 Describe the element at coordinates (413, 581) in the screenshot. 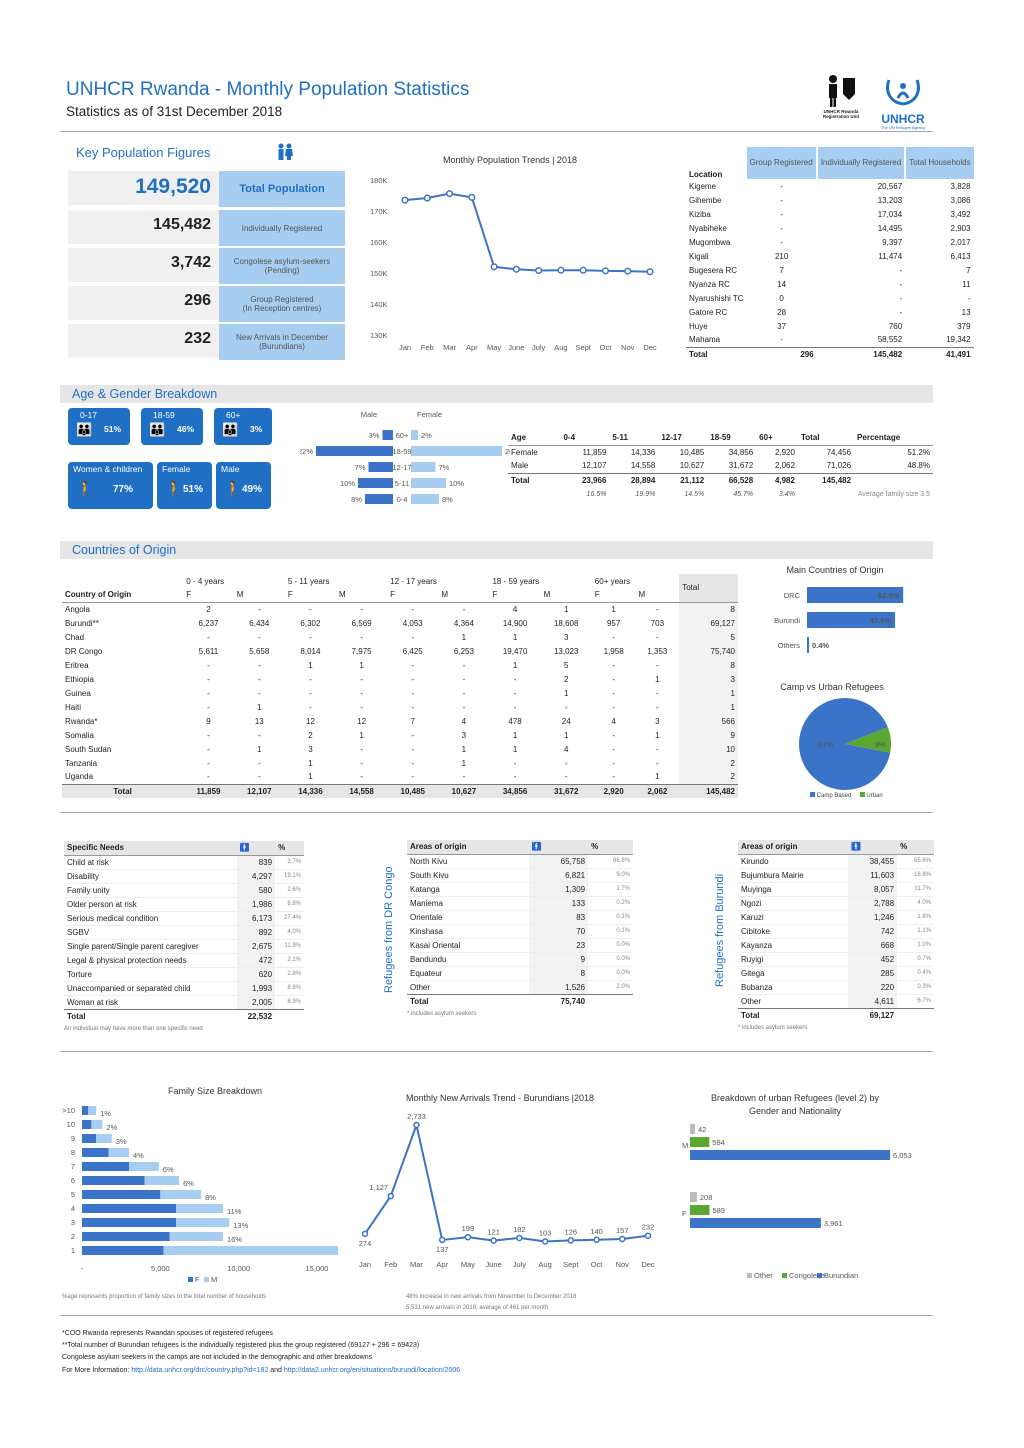

I see `age-group-head: 12 - 17 years` at that location.